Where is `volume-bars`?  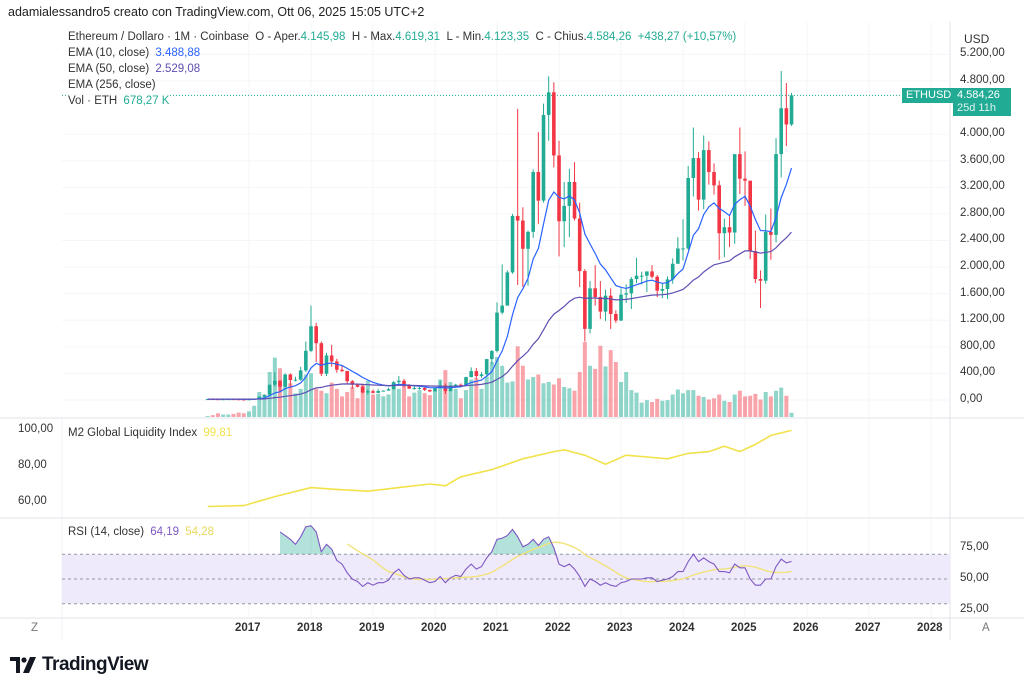
volume-bars is located at coordinates (499, 379).